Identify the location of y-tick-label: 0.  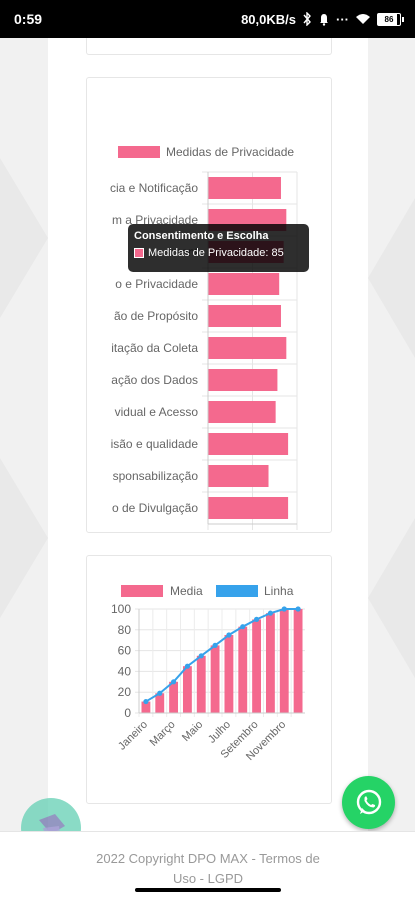
(127, 713).